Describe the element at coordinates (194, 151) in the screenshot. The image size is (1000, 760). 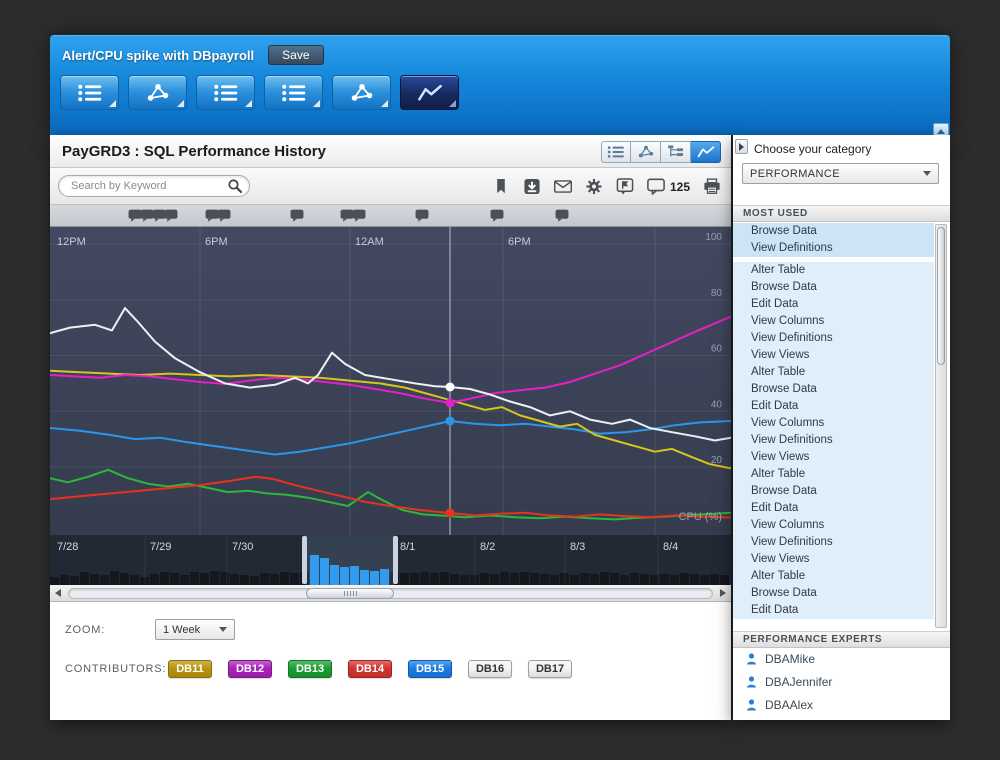
I see `page-title: PayGRD3 : SQL Performance History` at that location.